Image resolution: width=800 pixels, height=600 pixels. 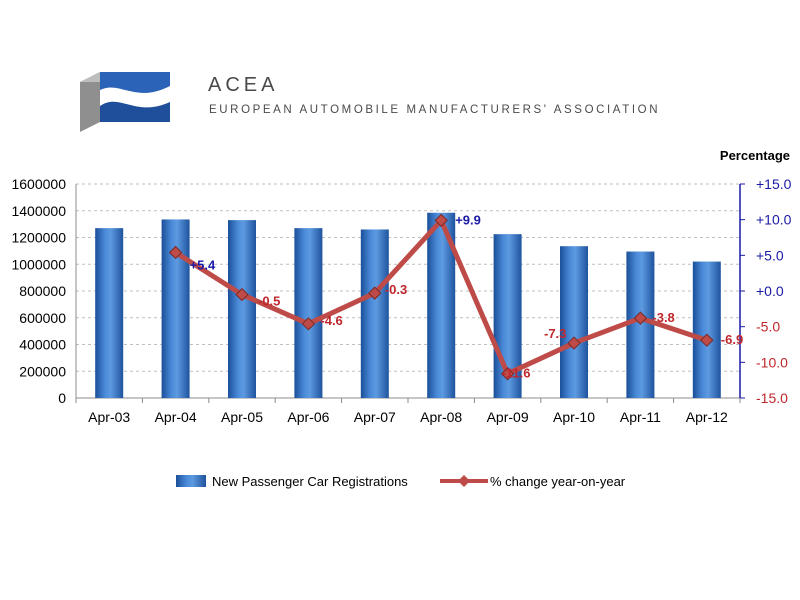 What do you see at coordinates (516, 373) in the screenshot?
I see `data-label: -11.6` at bounding box center [516, 373].